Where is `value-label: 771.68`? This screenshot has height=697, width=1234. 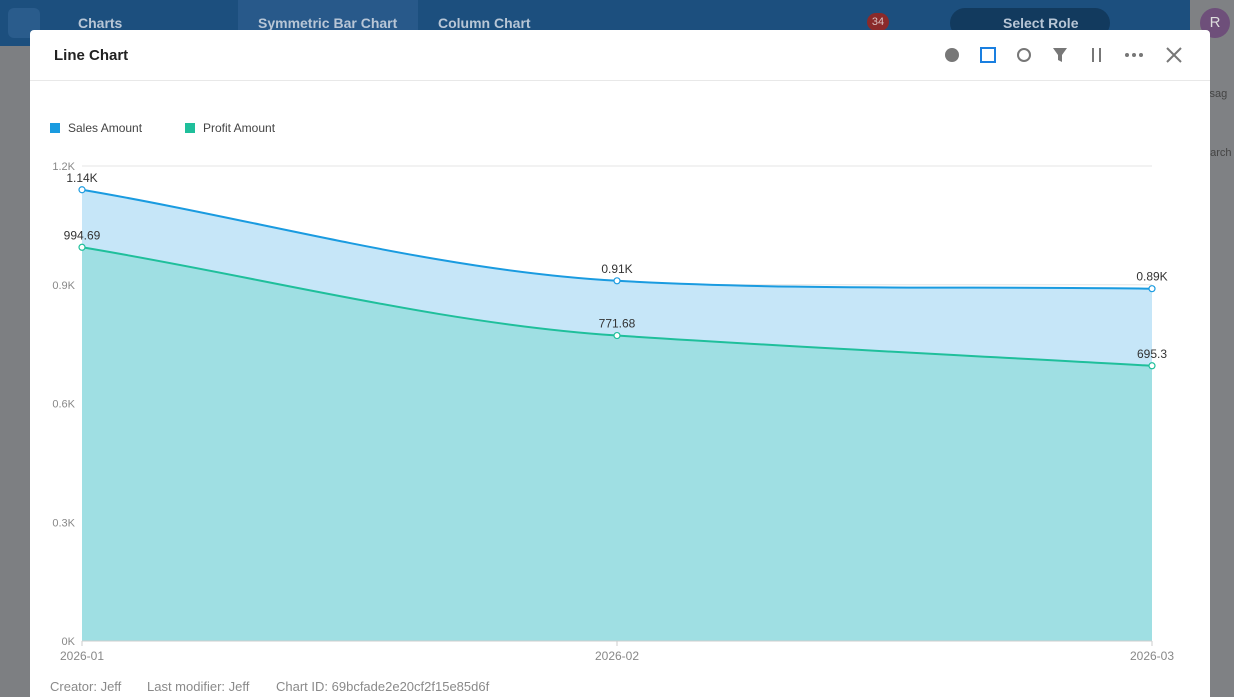
value-label: 771.68 is located at coordinates (617, 324).